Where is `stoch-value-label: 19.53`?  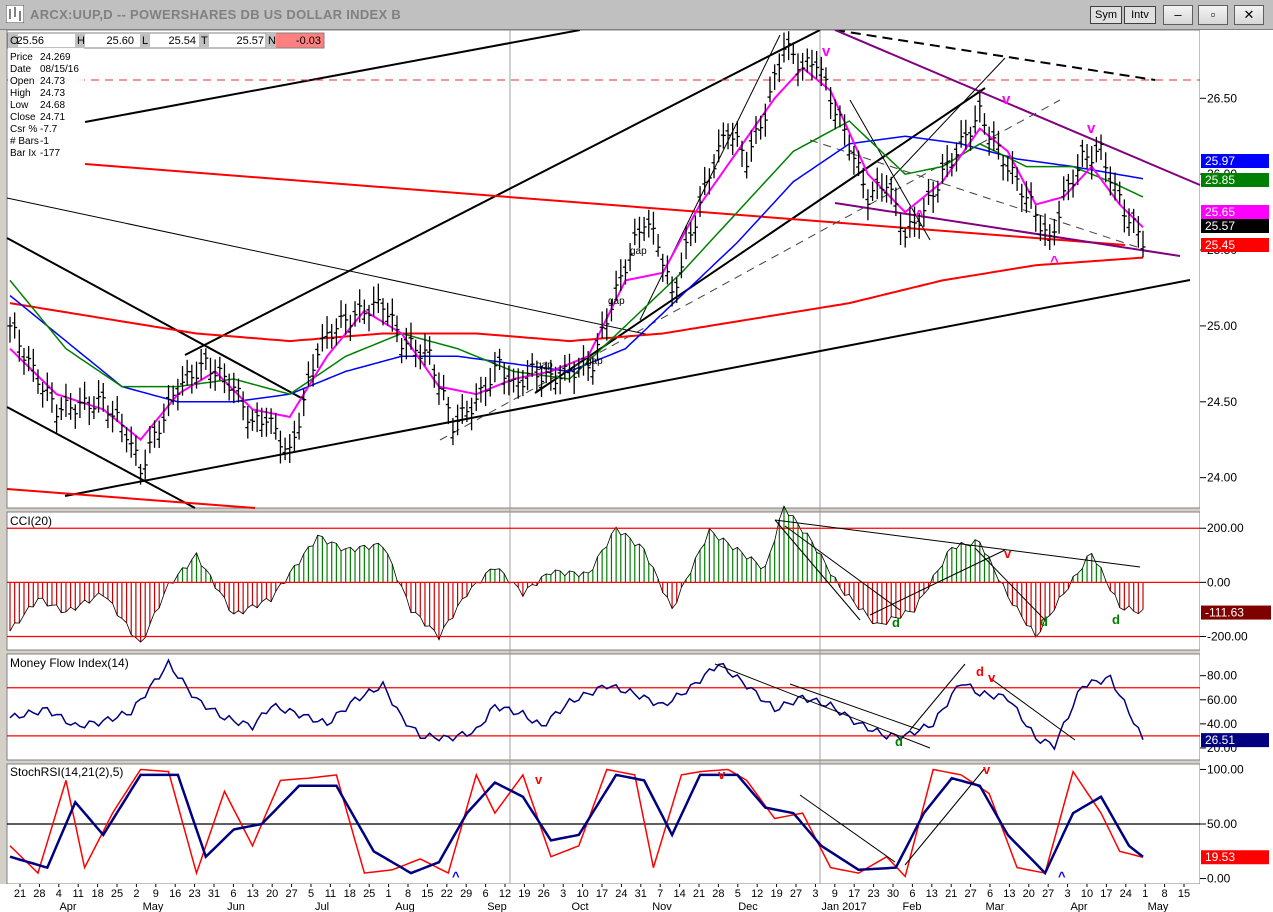
stoch-value-label: 19.53 is located at coordinates (1220, 857).